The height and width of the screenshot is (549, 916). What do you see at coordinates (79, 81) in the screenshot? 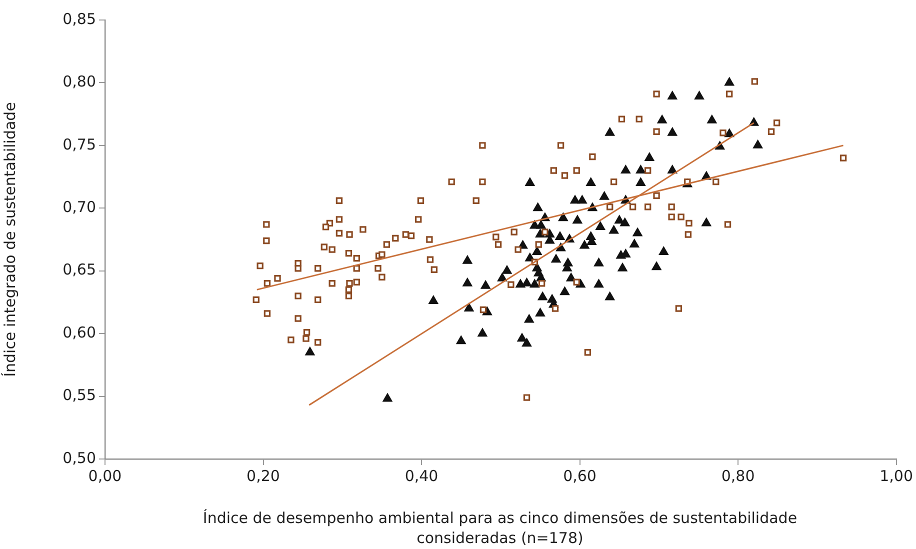
I see `y-tick-label: 0,80` at bounding box center [79, 81].